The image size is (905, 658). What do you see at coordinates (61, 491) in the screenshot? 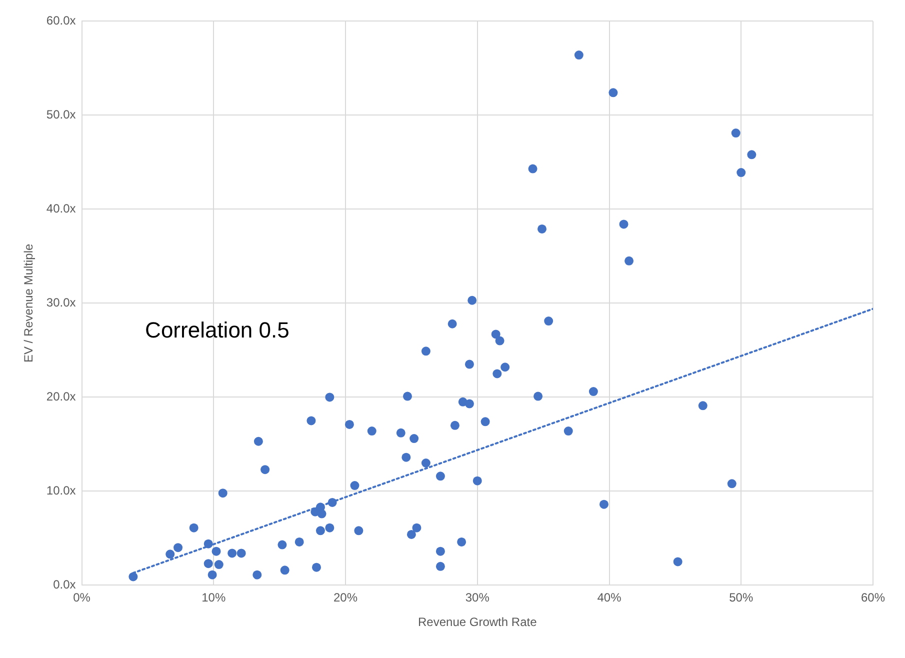
I see `y-tick-label: 10.0x` at bounding box center [61, 491].